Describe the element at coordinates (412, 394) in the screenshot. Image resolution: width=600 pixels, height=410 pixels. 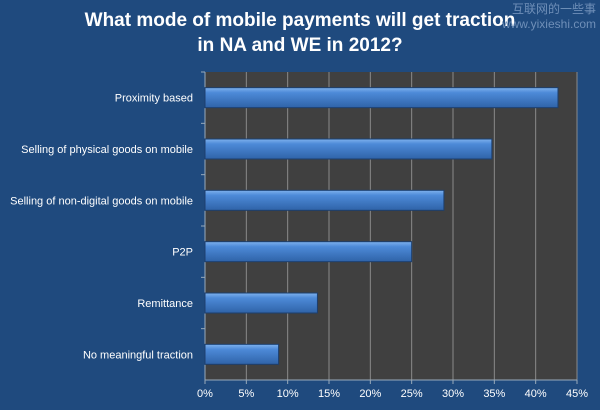
I see `x-tick-label: 25%` at that location.